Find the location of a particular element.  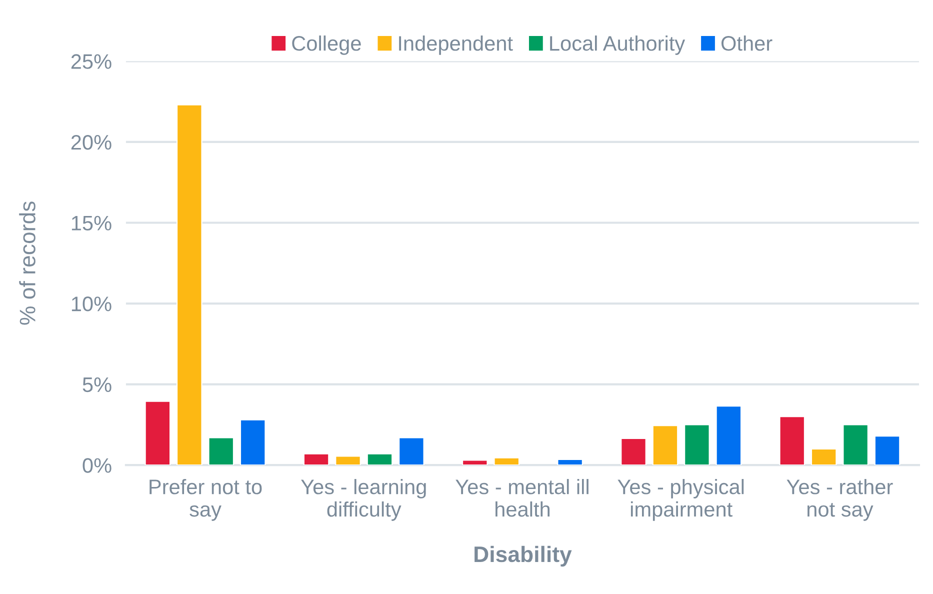

y-tick-label: 20% is located at coordinates (91, 142).